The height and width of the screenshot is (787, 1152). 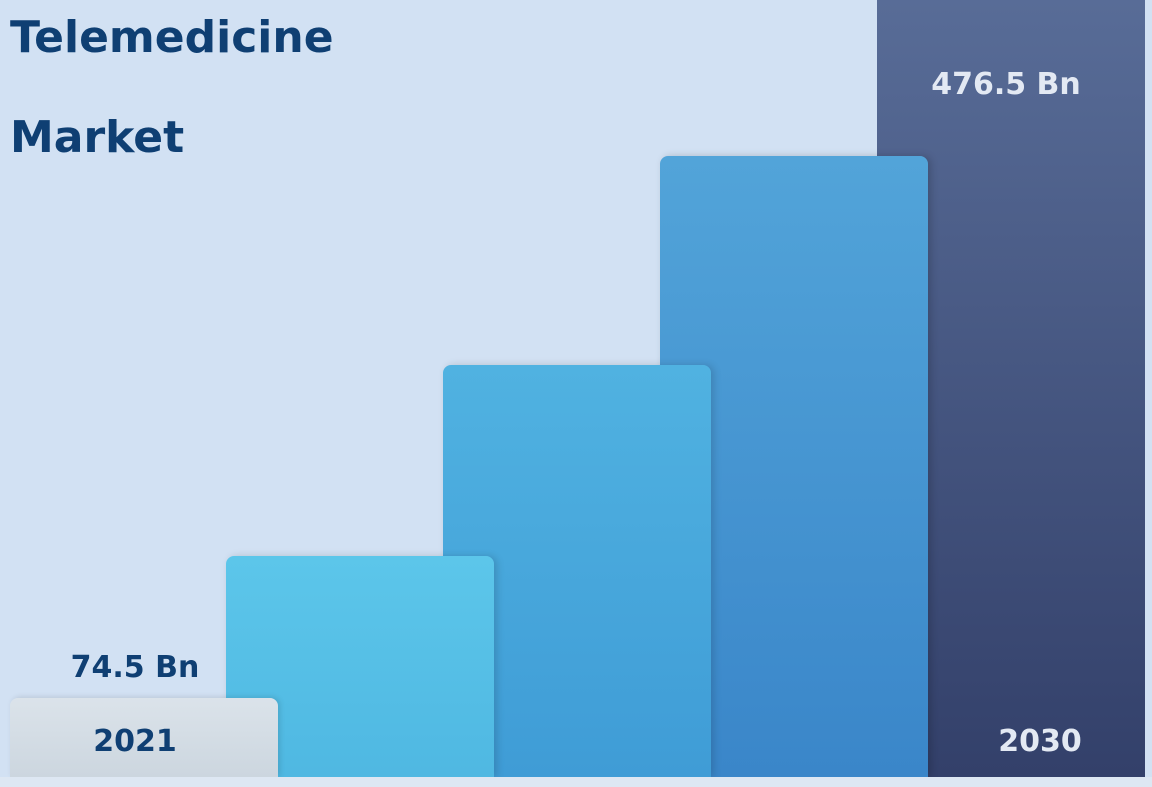 What do you see at coordinates (1006, 84) in the screenshot?
I see `end-value: 476.5 Bn` at bounding box center [1006, 84].